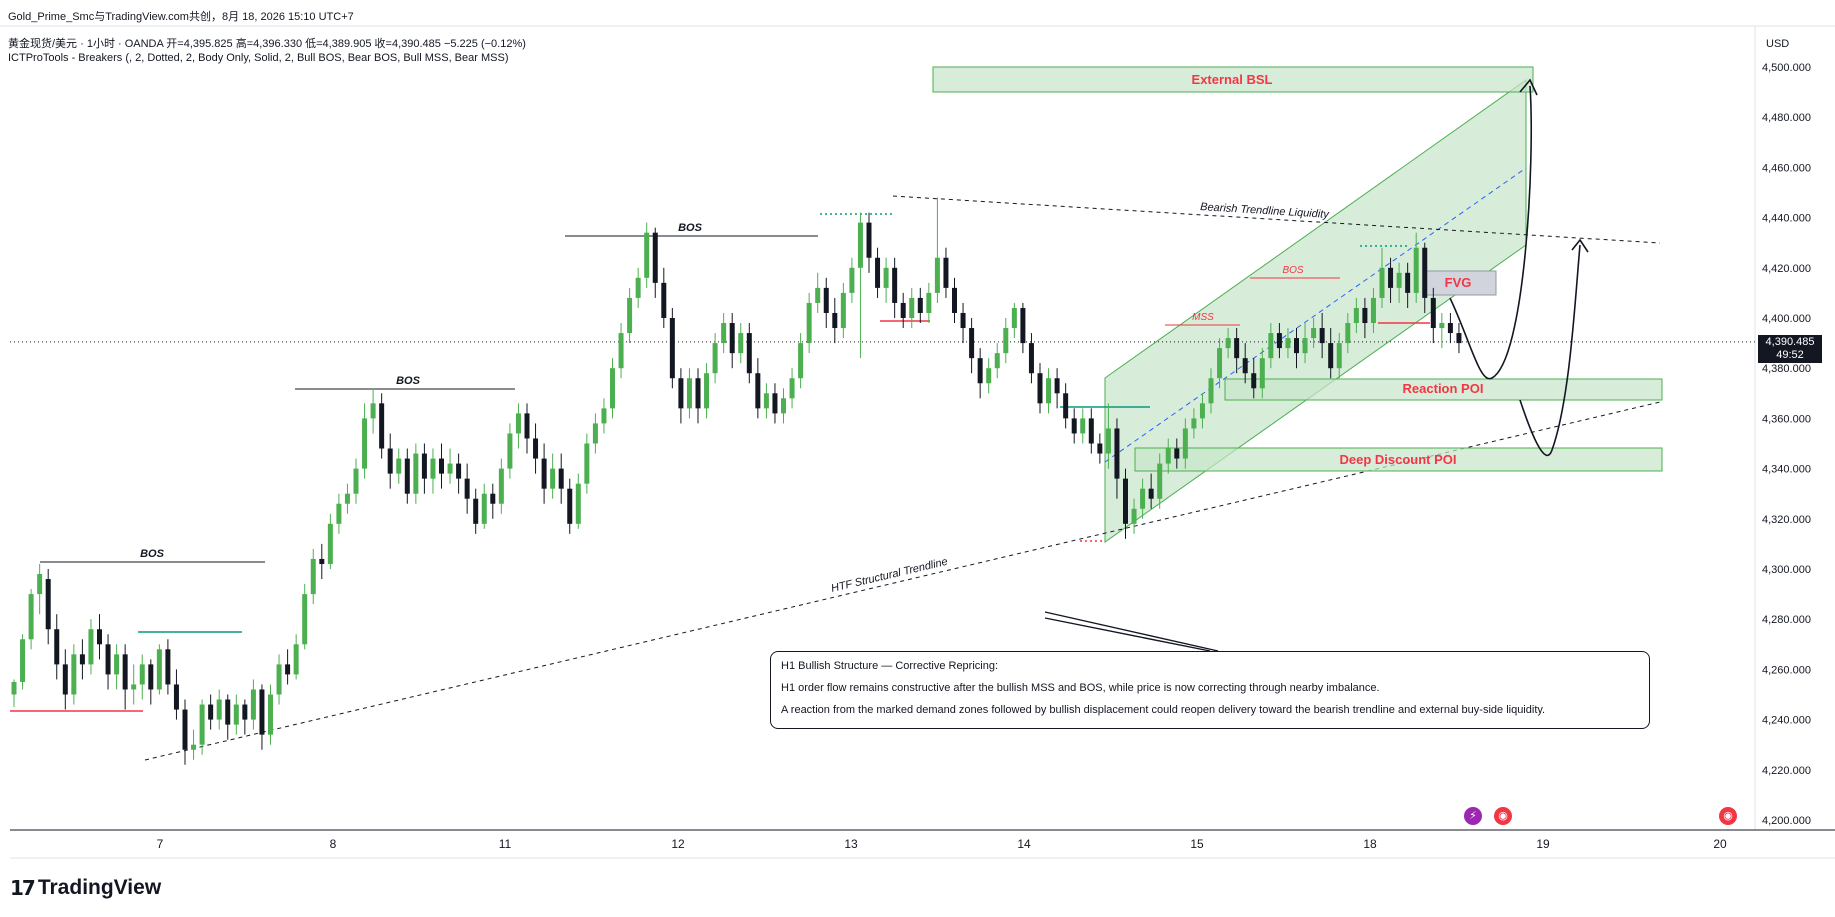  Describe the element at coordinates (1720, 844) in the screenshot. I see `x-tick-label: 20` at that location.